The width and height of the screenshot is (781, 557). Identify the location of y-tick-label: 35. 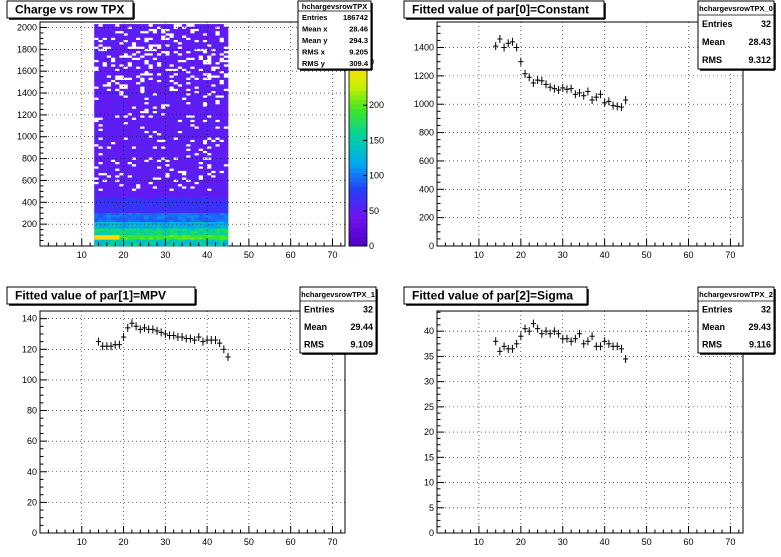
(429, 356).